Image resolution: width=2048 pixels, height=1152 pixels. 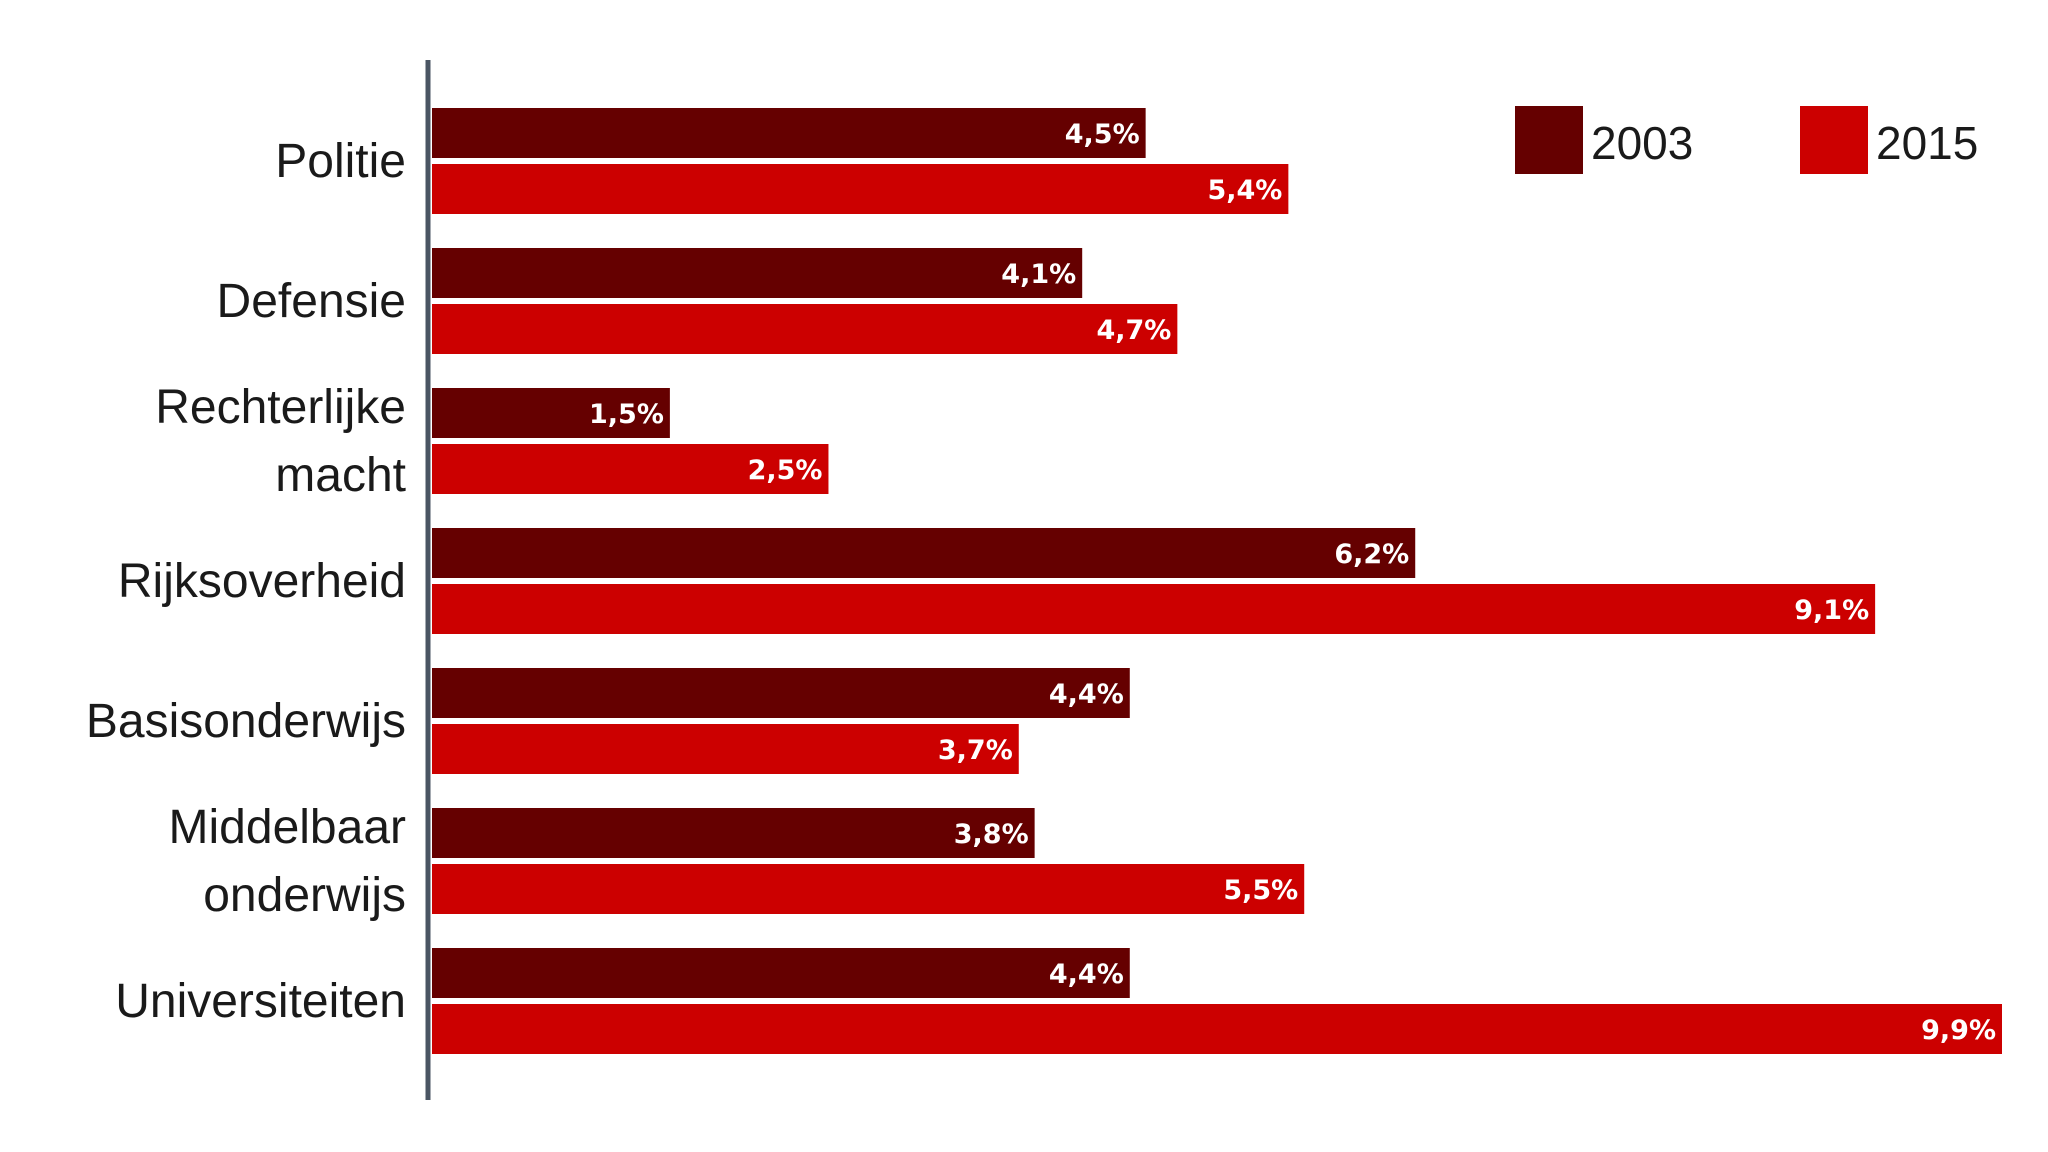 I want to click on data-label-2003-4: 4,4%, so click(x=1086, y=694).